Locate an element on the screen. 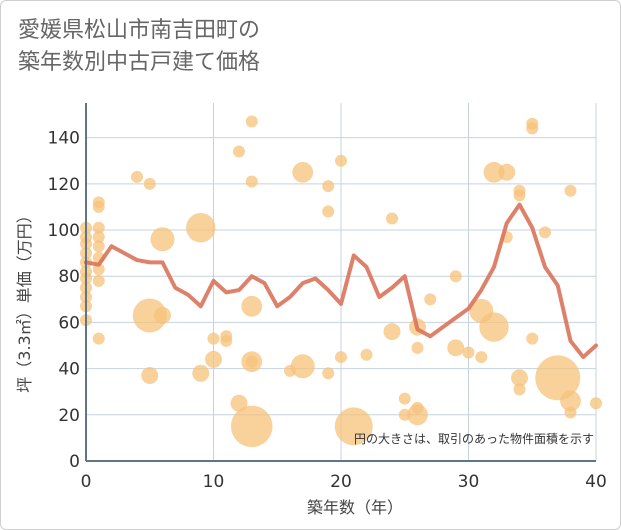  x-tick-label: 30 is located at coordinates (469, 482).